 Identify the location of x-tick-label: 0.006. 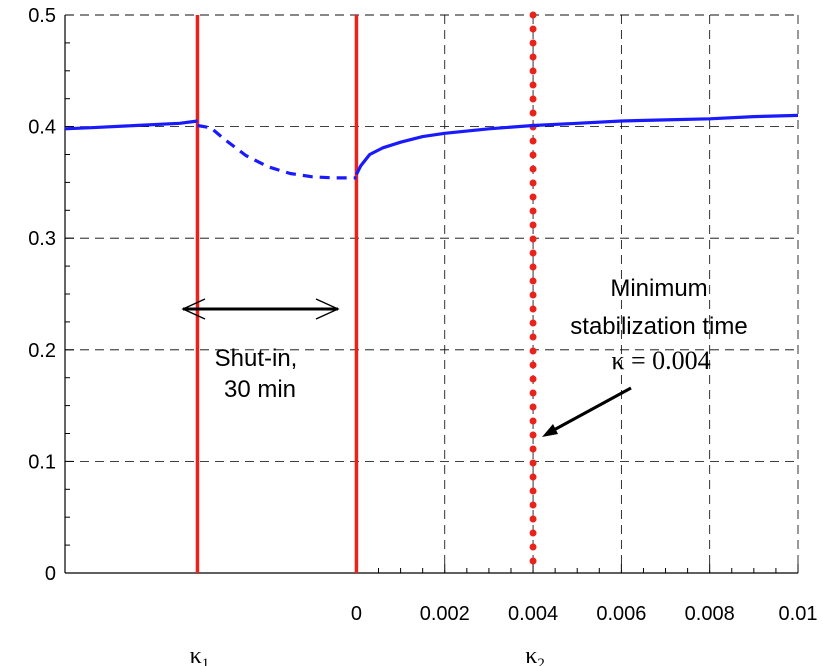
(621, 614).